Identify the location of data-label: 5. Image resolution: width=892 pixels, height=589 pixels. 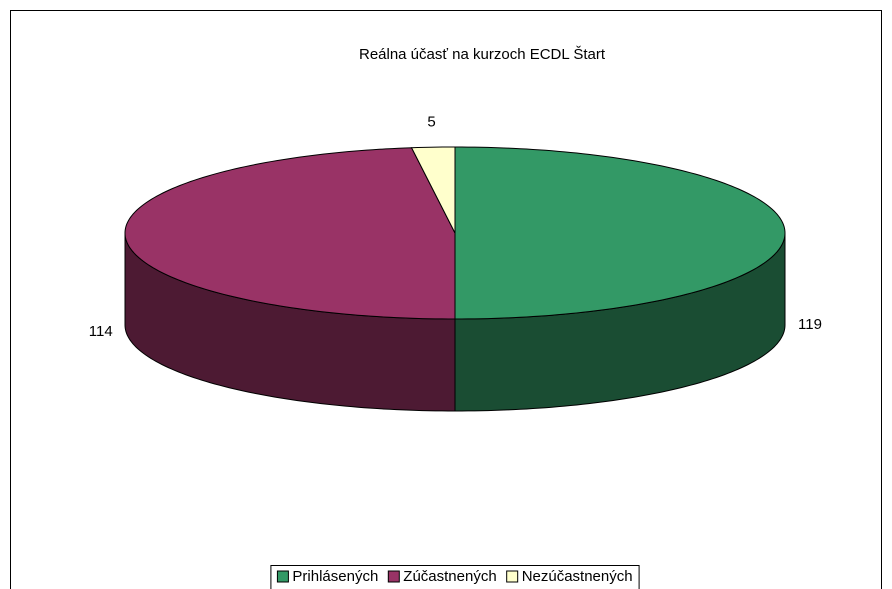
(431, 122).